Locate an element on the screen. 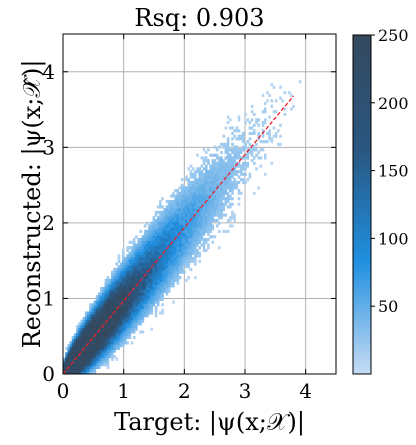 This screenshot has width=416, height=445. colorbar-tick-label: 50 is located at coordinates (388, 306).